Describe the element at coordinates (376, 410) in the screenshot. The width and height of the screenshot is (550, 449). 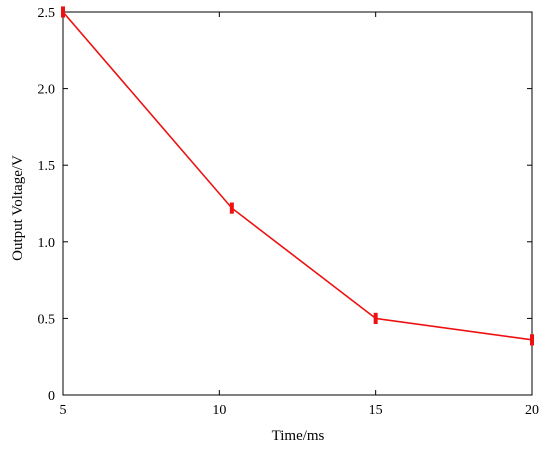
I see `x-tick-label: 15` at that location.